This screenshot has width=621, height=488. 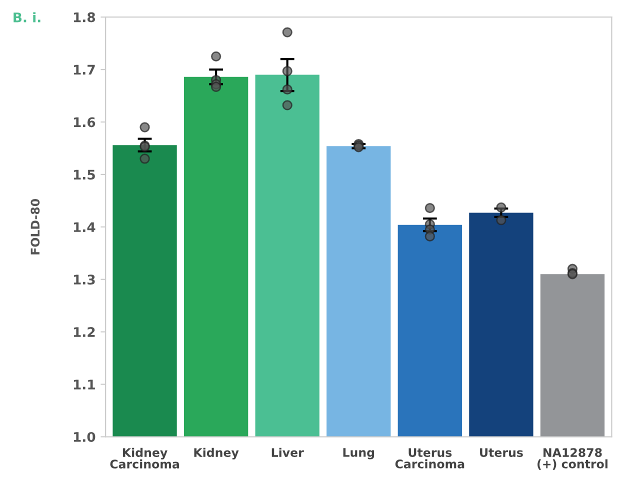 I want to click on x-tick-label: Kidney, so click(x=216, y=454).